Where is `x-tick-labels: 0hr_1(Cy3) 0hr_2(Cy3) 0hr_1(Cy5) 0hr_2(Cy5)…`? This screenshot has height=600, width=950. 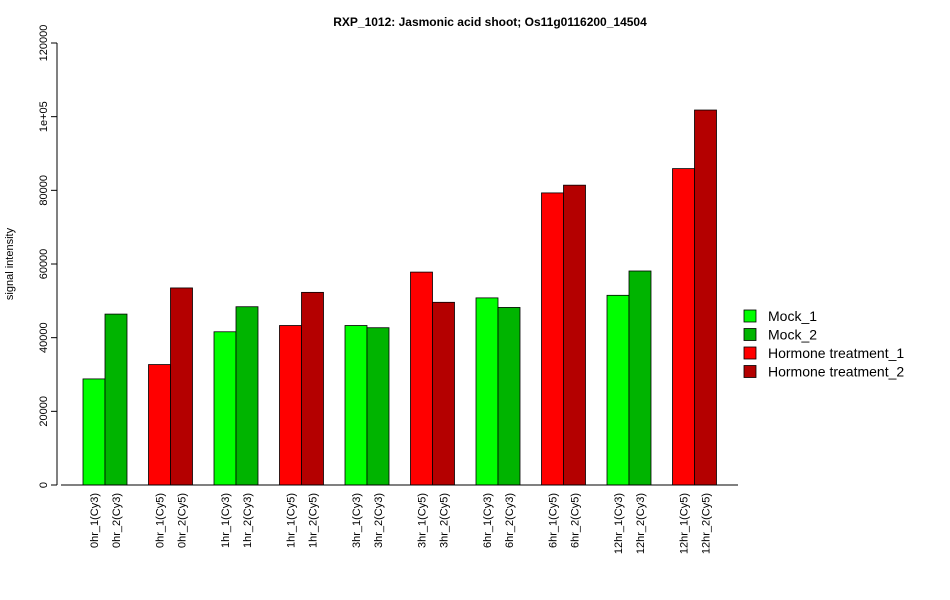
x-tick-labels: 0hr_1(Cy3) 0hr_2(Cy3) 0hr_1(Cy5) 0hr_2(Cy5)… is located at coordinates (401, 523).